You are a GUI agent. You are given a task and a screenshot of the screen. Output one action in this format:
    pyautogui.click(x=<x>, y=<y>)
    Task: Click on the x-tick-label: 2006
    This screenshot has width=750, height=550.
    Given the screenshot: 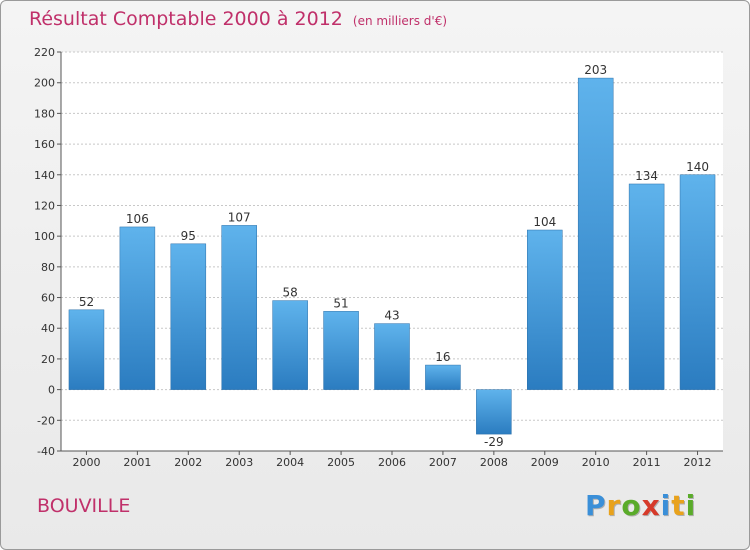 What is the action you would take?
    pyautogui.click(x=392, y=462)
    